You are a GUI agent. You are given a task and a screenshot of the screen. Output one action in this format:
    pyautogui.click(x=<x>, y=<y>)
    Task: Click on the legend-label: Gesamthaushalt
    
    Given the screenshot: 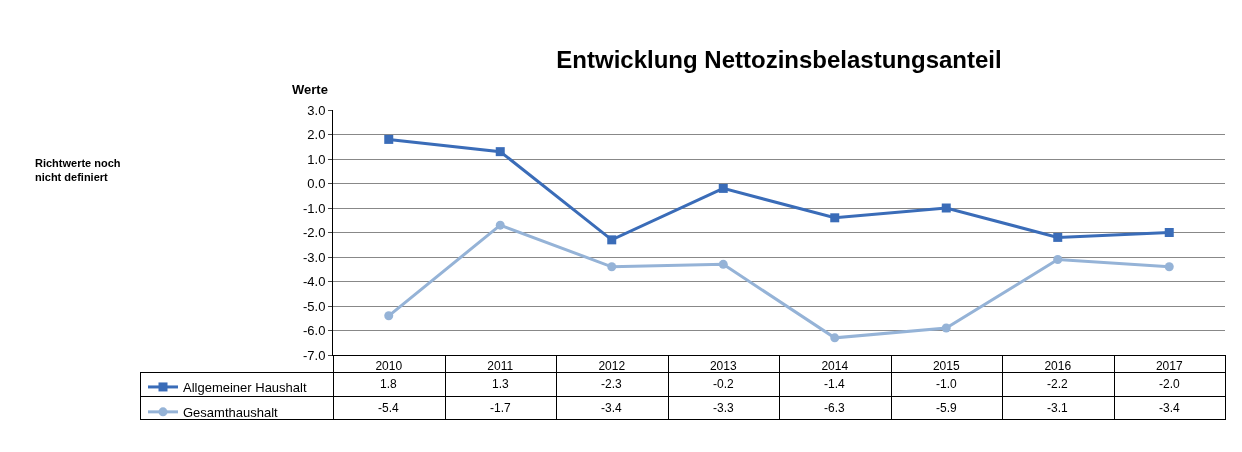 What is the action you would take?
    pyautogui.click(x=231, y=412)
    